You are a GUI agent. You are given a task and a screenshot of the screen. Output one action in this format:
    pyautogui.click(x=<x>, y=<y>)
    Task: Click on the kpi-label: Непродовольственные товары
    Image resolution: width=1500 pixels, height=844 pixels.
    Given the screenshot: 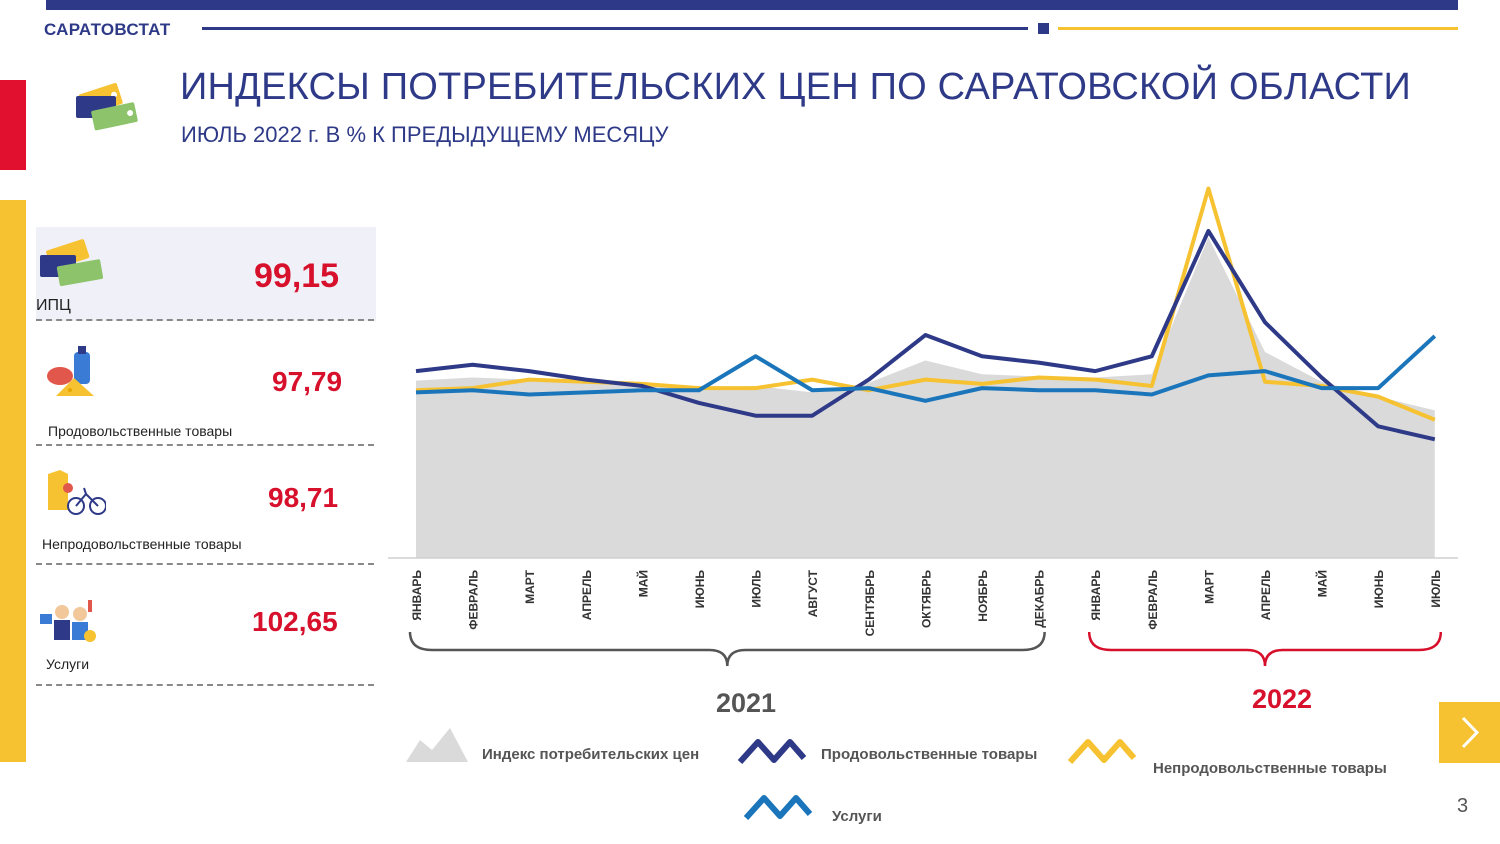 What is the action you would take?
    pyautogui.click(x=142, y=544)
    